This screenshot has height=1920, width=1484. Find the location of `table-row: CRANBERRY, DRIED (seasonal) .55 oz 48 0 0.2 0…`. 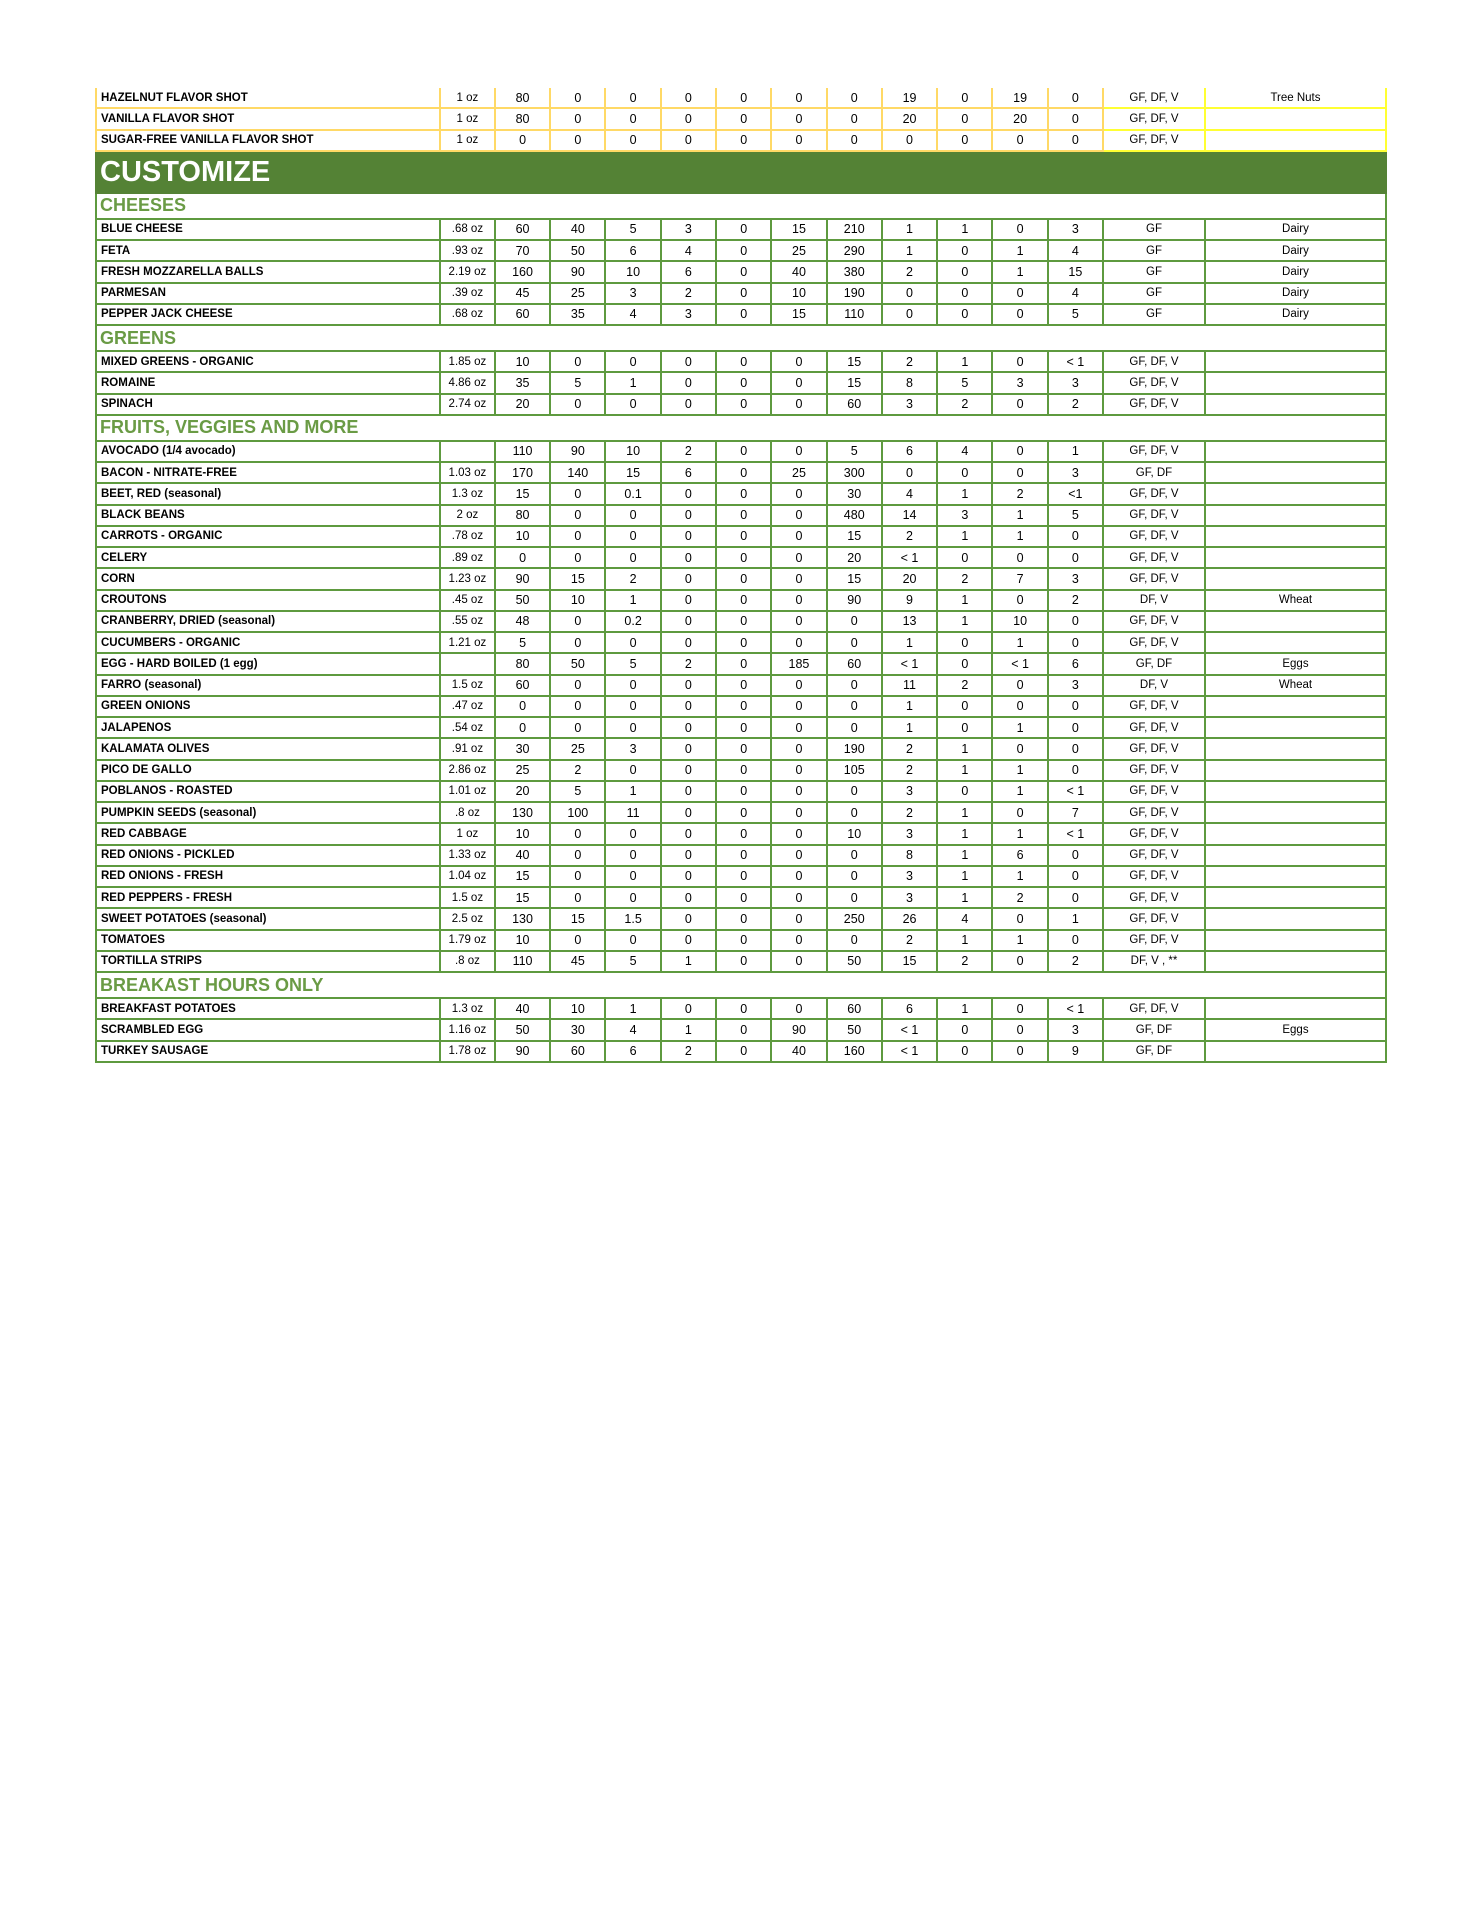

table-row: CRANBERRY, DRIED (seasonal) .55 oz 48 0 0.2 0… is located at coordinates (741, 622).